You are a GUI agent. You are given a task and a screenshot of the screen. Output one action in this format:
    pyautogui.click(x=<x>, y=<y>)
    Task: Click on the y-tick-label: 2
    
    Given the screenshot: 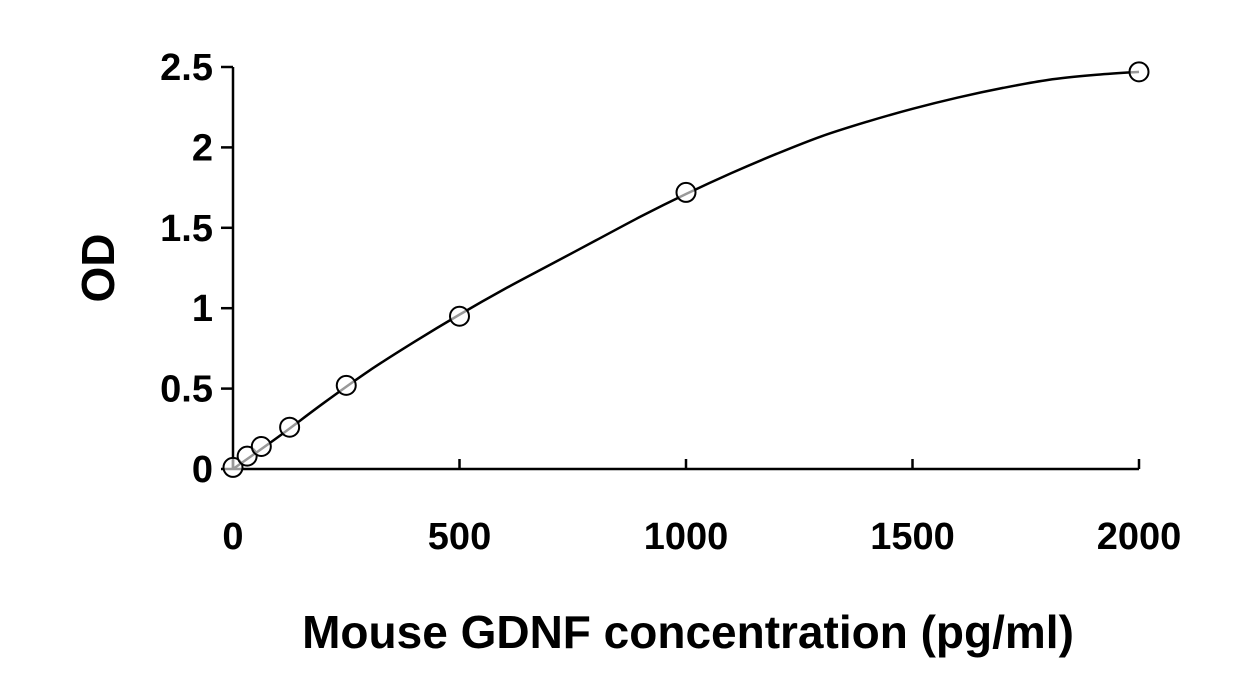 What is the action you would take?
    pyautogui.click(x=202, y=148)
    